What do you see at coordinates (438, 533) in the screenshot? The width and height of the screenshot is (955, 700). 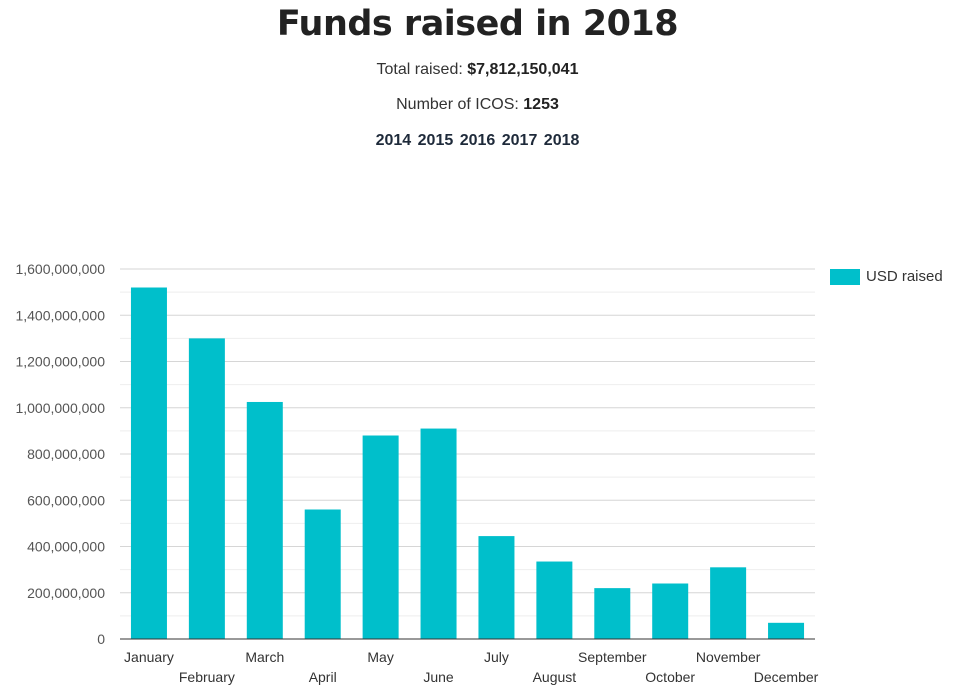 I see `bar-june` at bounding box center [438, 533].